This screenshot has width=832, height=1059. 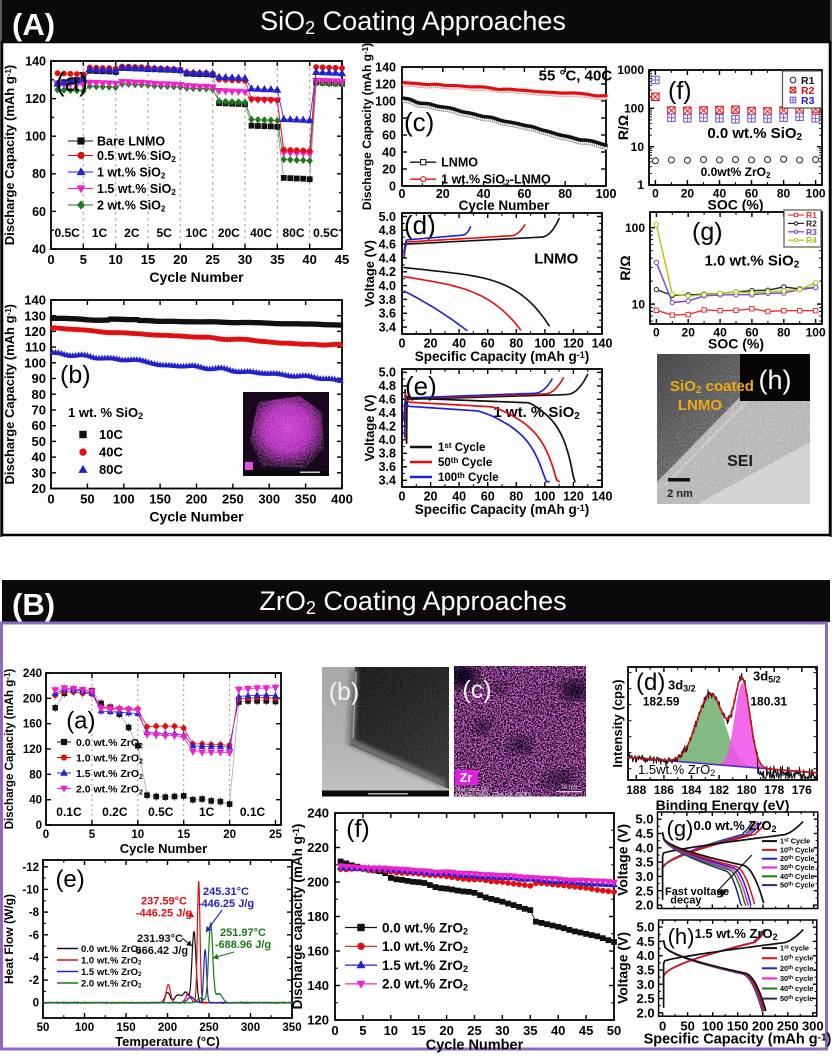 What do you see at coordinates (802, 790) in the screenshot?
I see `svg-text: 176` at bounding box center [802, 790].